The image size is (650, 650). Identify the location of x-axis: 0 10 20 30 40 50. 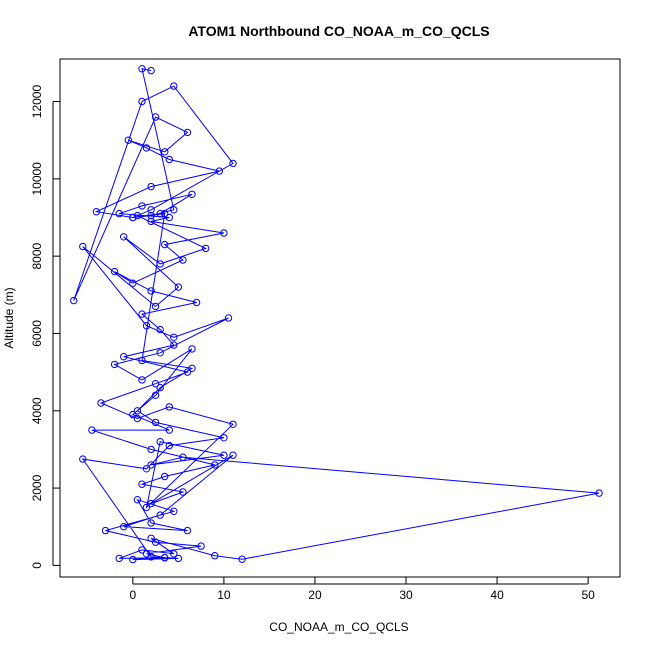
(362, 589).